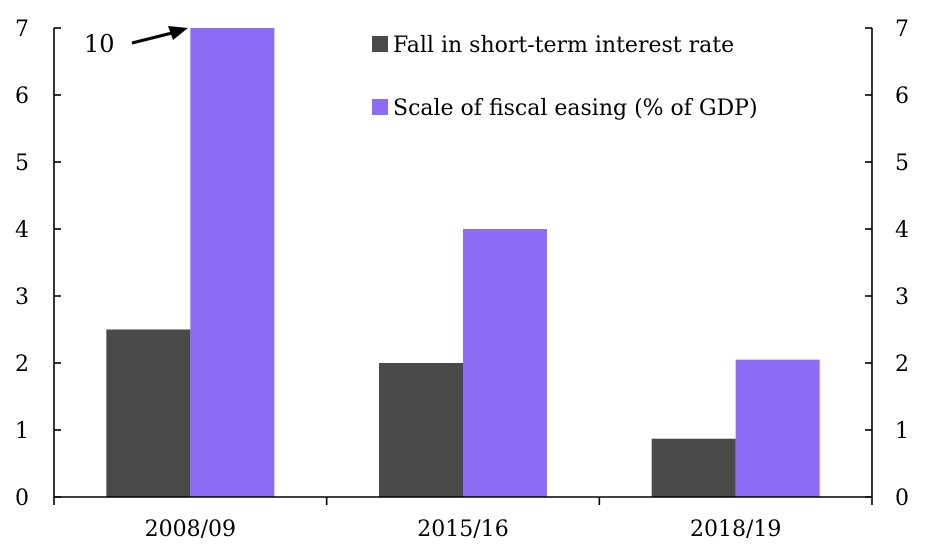 The image size is (930, 553). Describe the element at coordinates (22, 498) in the screenshot. I see `left-tick-label: 0` at that location.